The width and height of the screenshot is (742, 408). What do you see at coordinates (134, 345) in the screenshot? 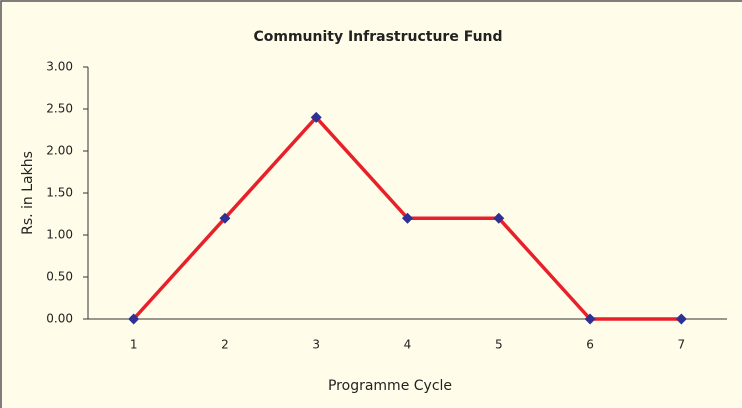
I see `x-tick-label: 1` at bounding box center [134, 345].